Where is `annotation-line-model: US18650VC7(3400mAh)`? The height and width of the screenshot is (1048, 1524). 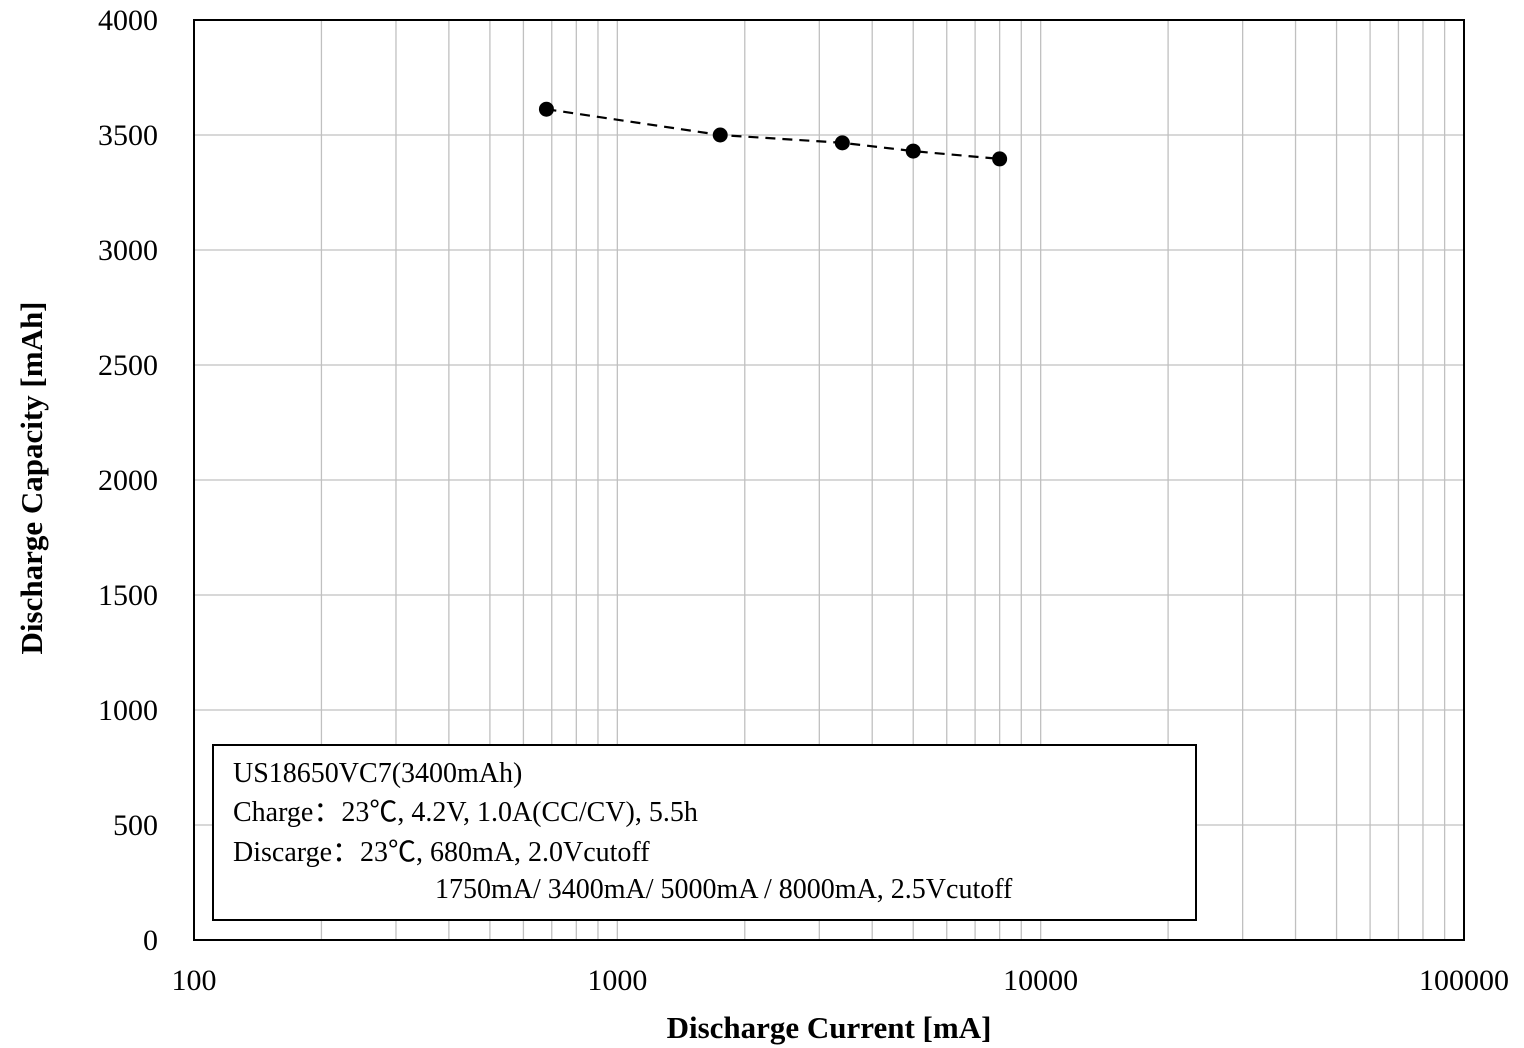
annotation-line-model: US18650VC7(3400mAh) is located at coordinates (377, 773).